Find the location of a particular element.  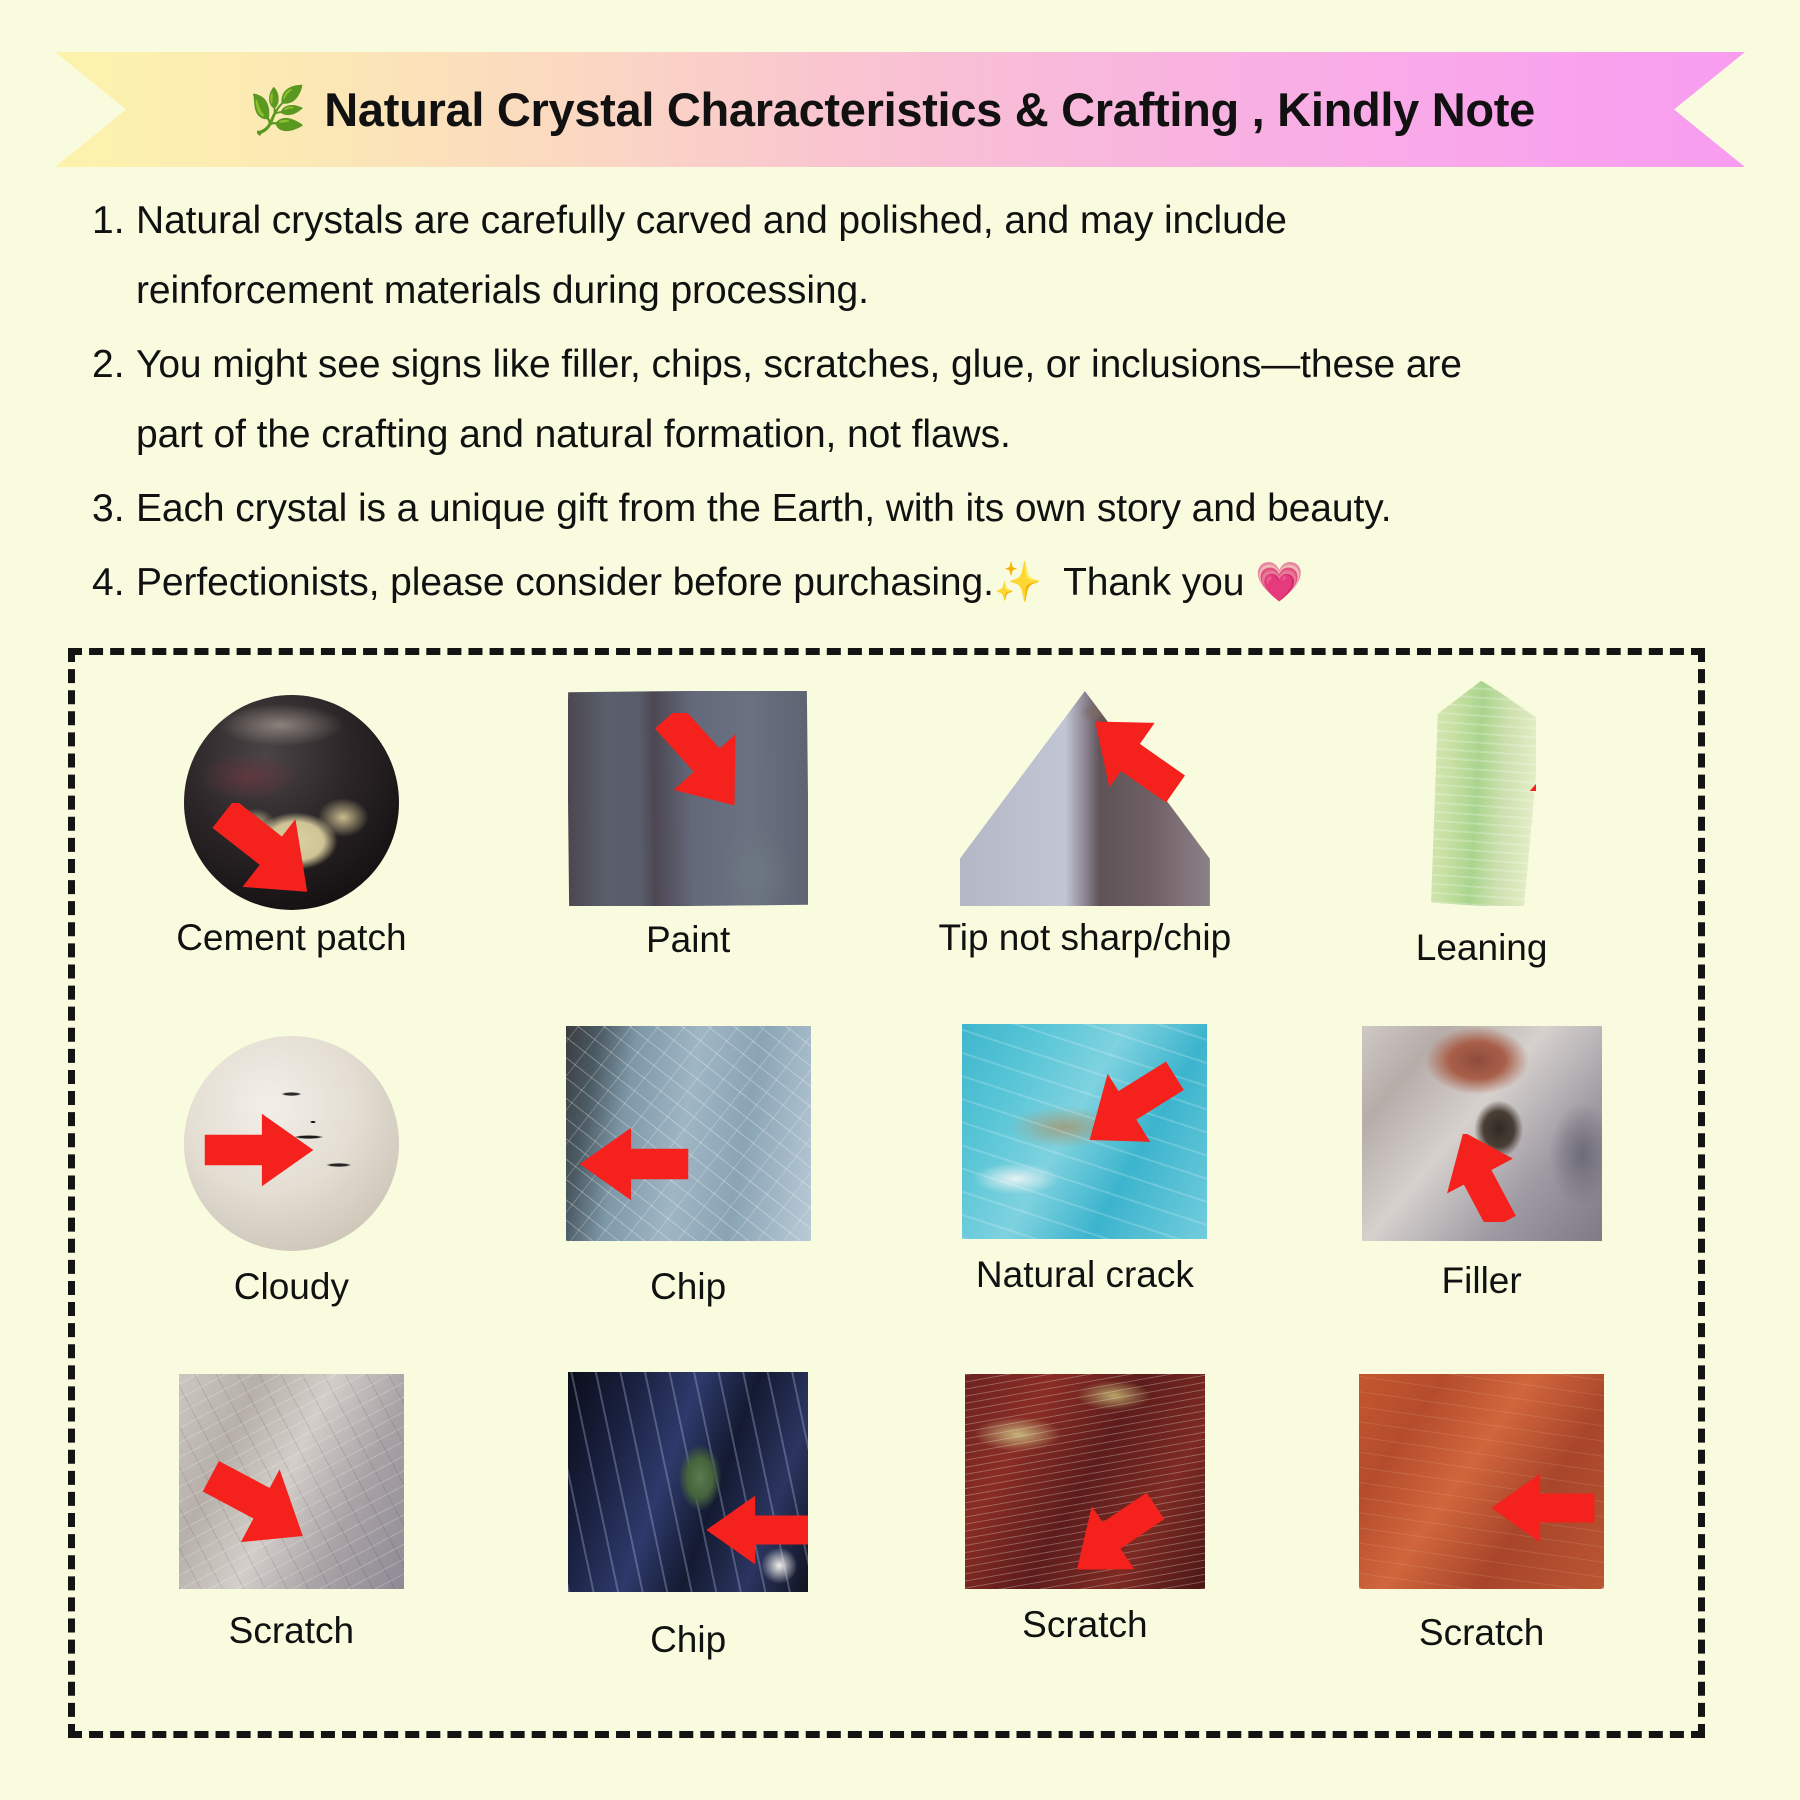

herb-leaf-icon: 🌿 is located at coordinates (277, 109).